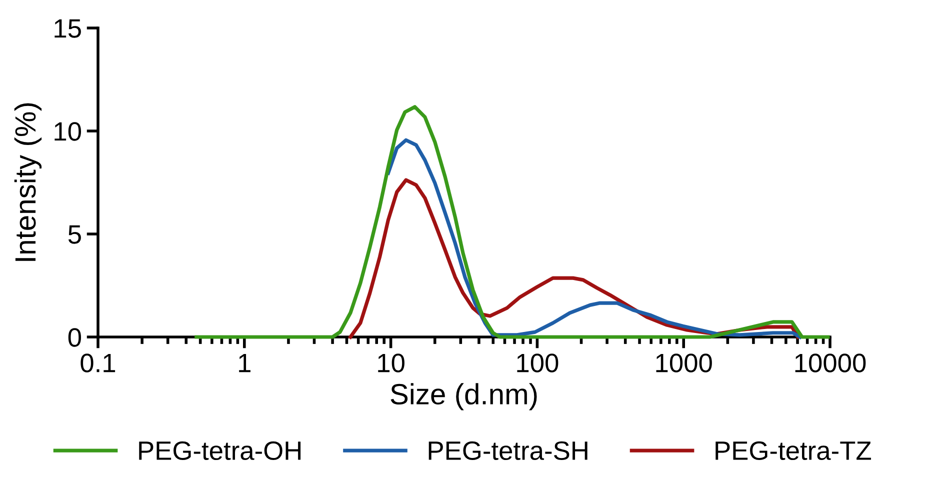 This screenshot has width=927, height=489. What do you see at coordinates (74, 337) in the screenshot?
I see `y-tick-label: 0` at bounding box center [74, 337].